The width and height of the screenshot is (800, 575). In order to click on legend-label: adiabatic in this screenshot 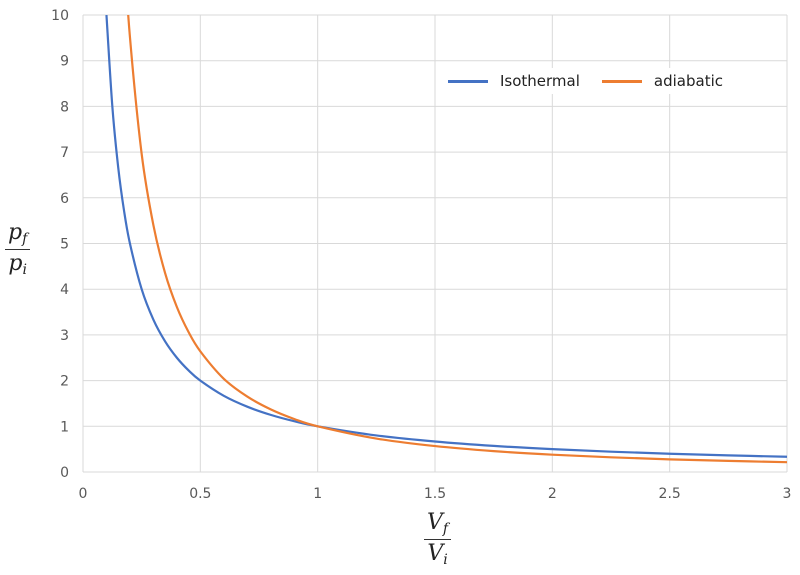, I will do `click(688, 81)`.